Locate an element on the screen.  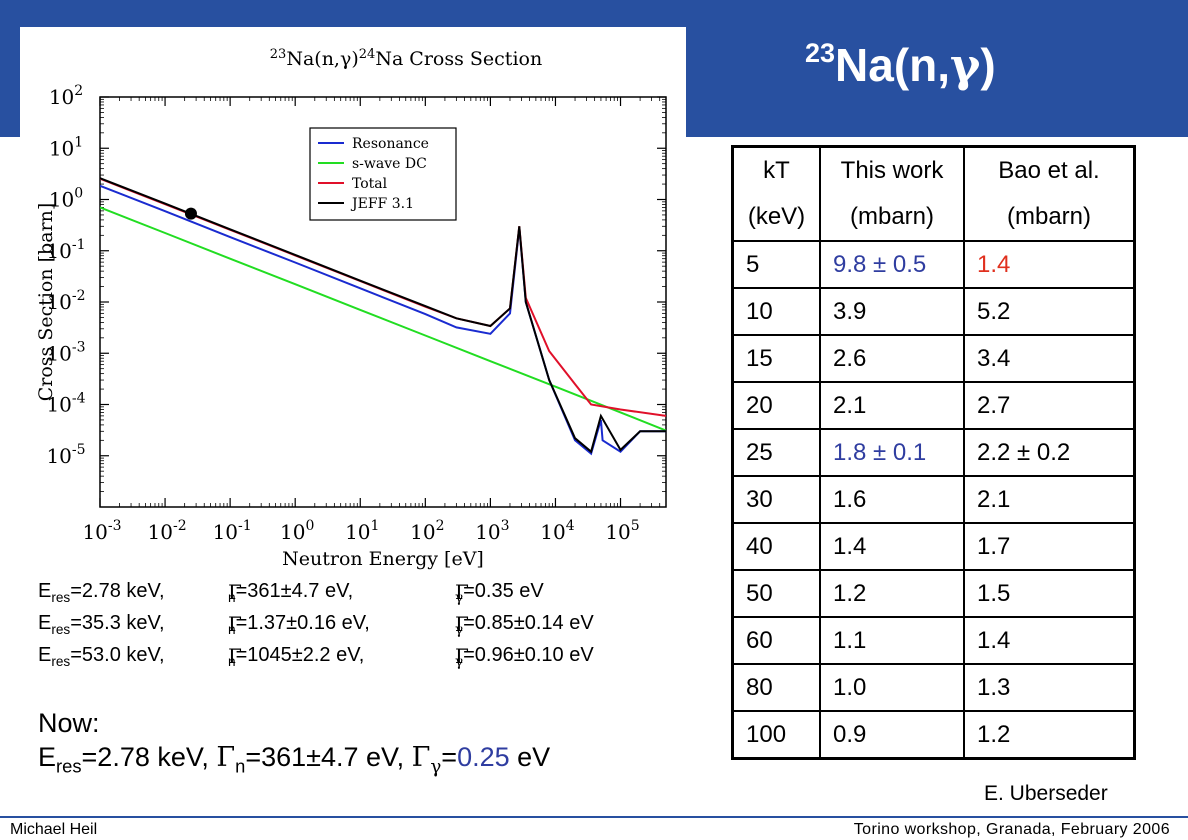
cell-this-work: 2.6 is located at coordinates (892, 358).